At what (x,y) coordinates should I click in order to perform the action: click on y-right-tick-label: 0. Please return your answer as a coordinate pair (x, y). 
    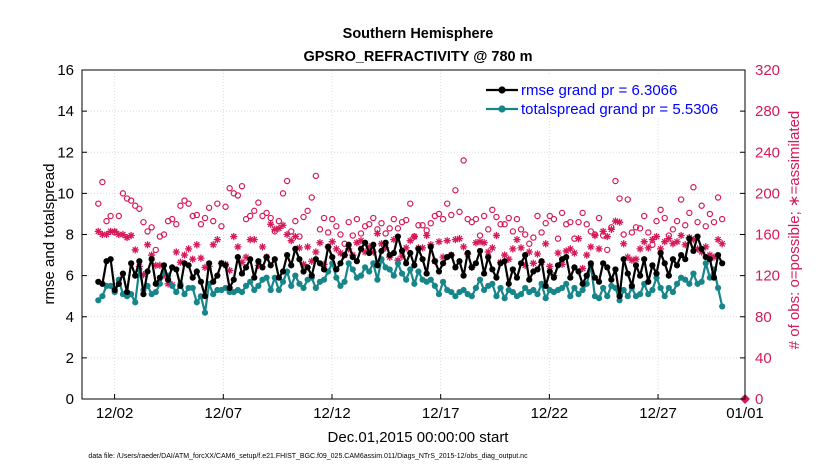
    Looking at the image, I should click on (759, 399).